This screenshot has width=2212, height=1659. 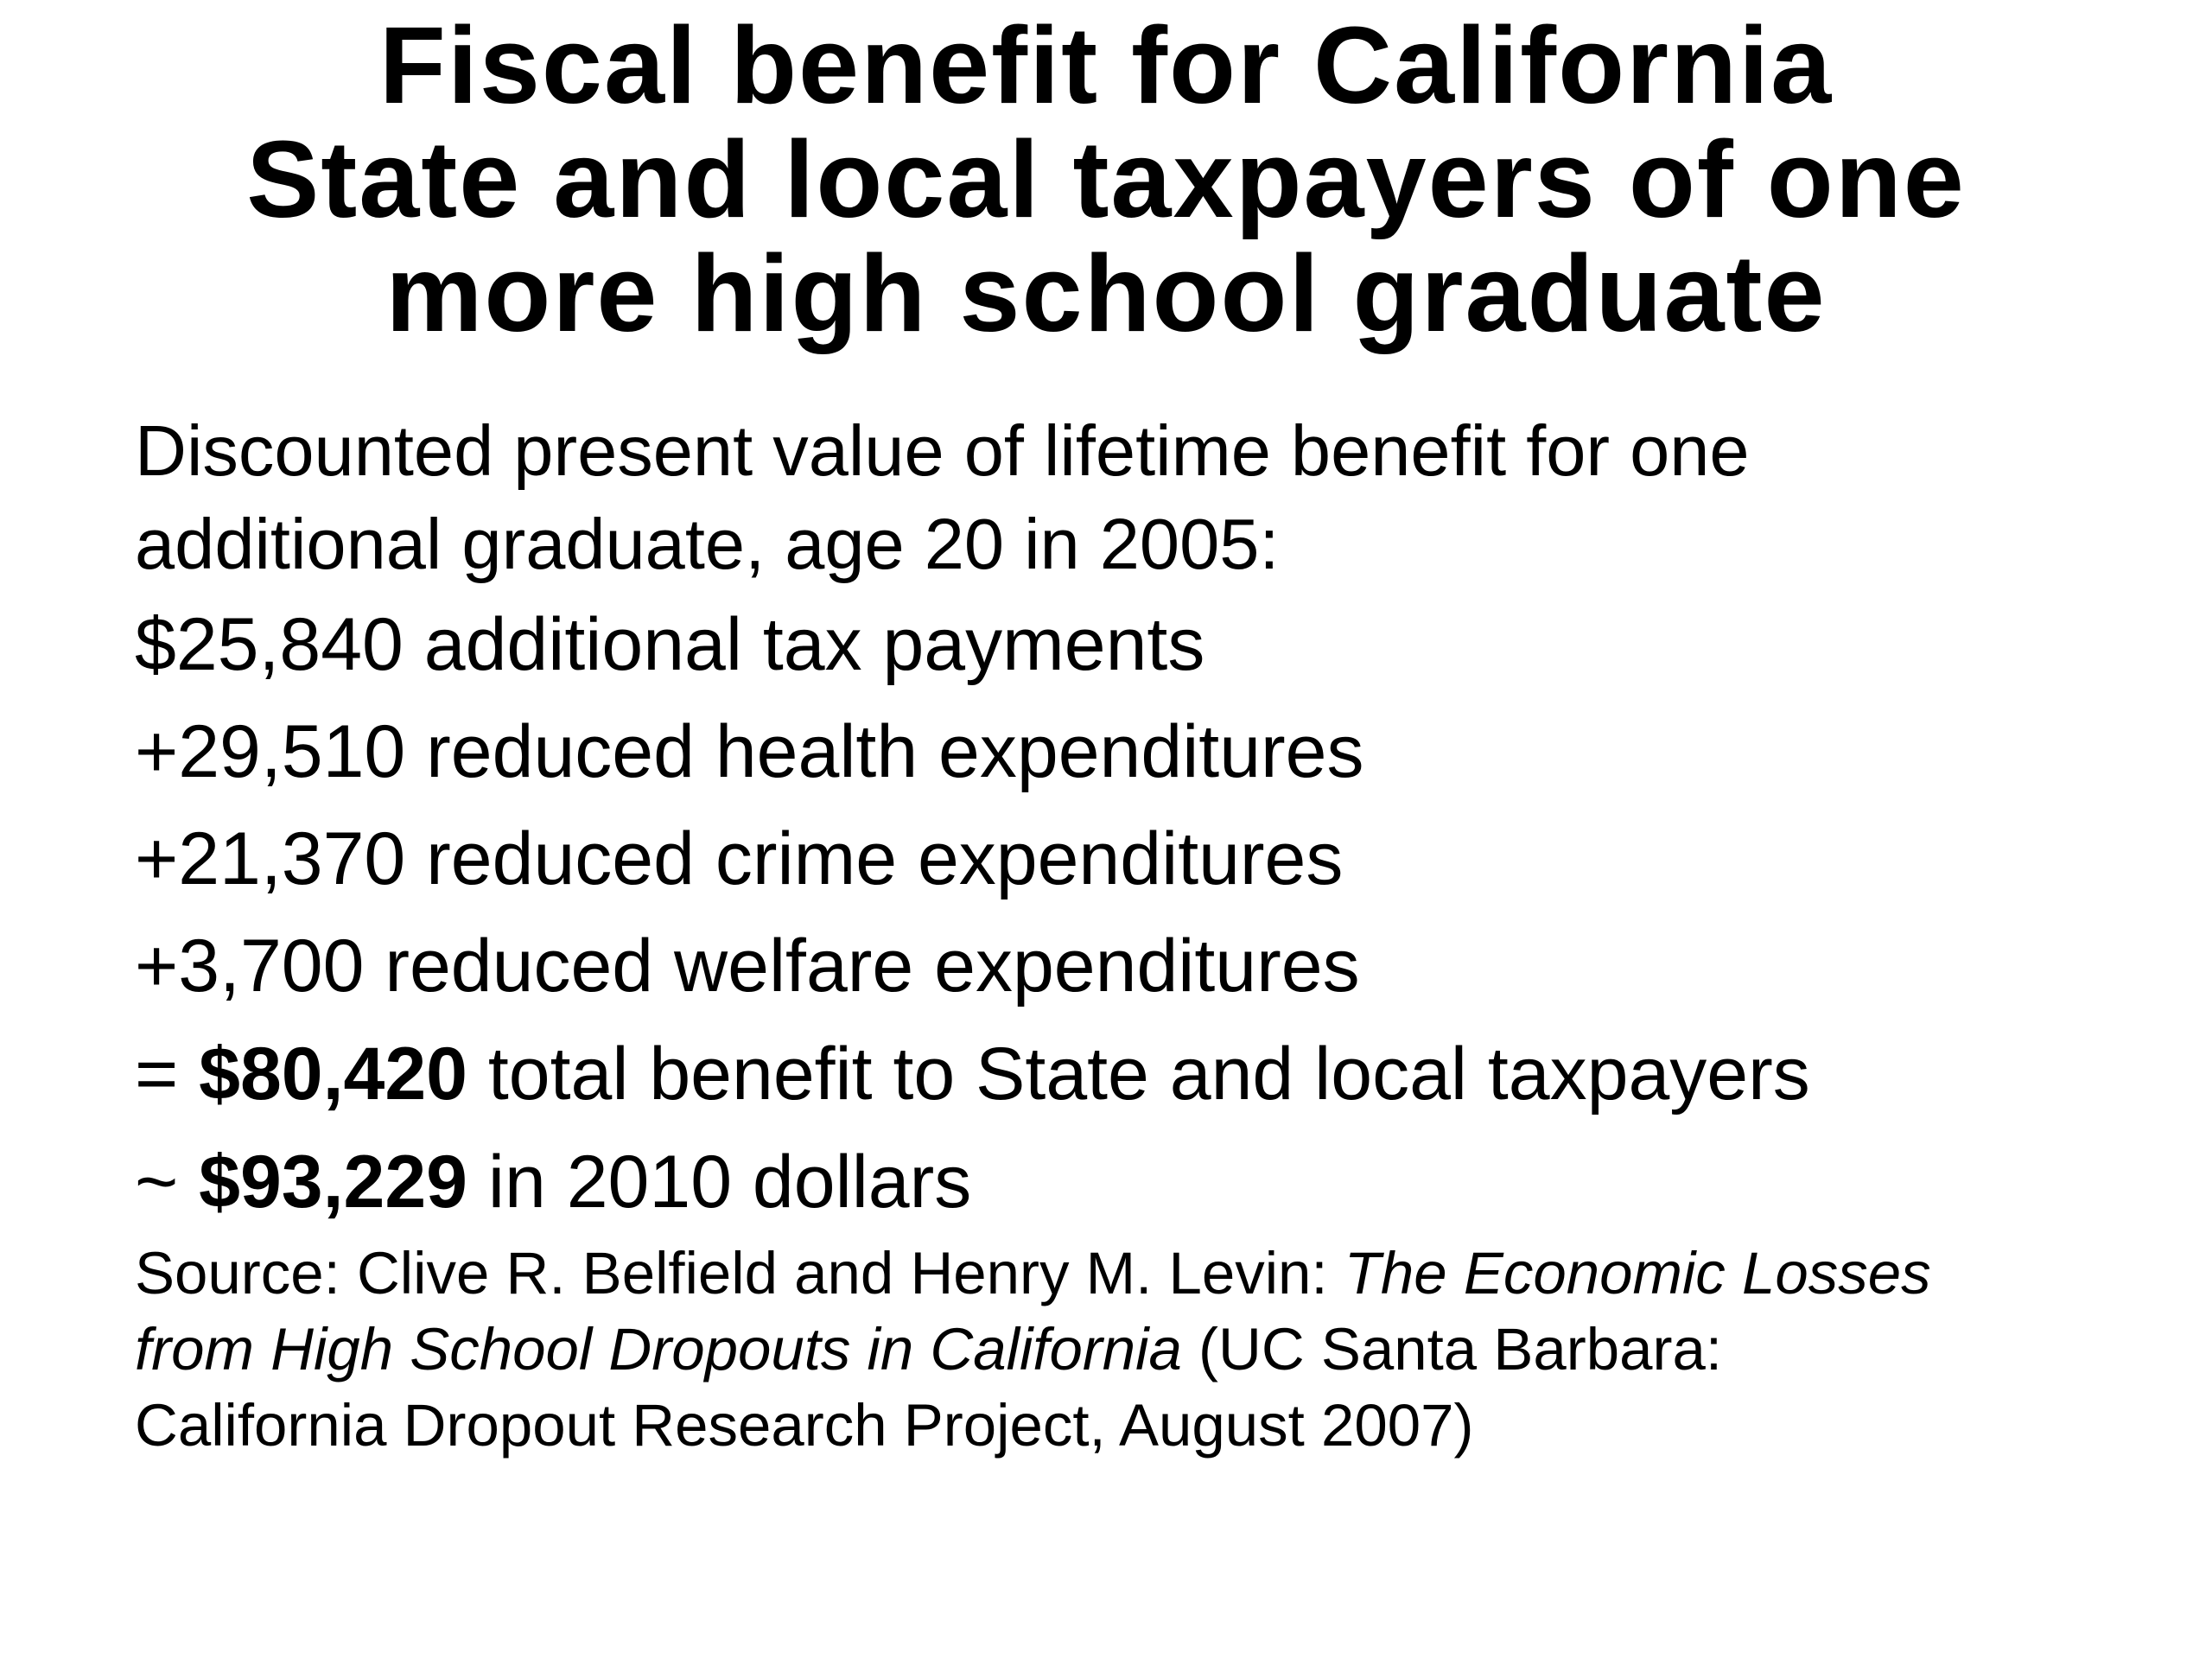 I want to click on benefit-label: reduced health expenditures, so click(x=884, y=751).